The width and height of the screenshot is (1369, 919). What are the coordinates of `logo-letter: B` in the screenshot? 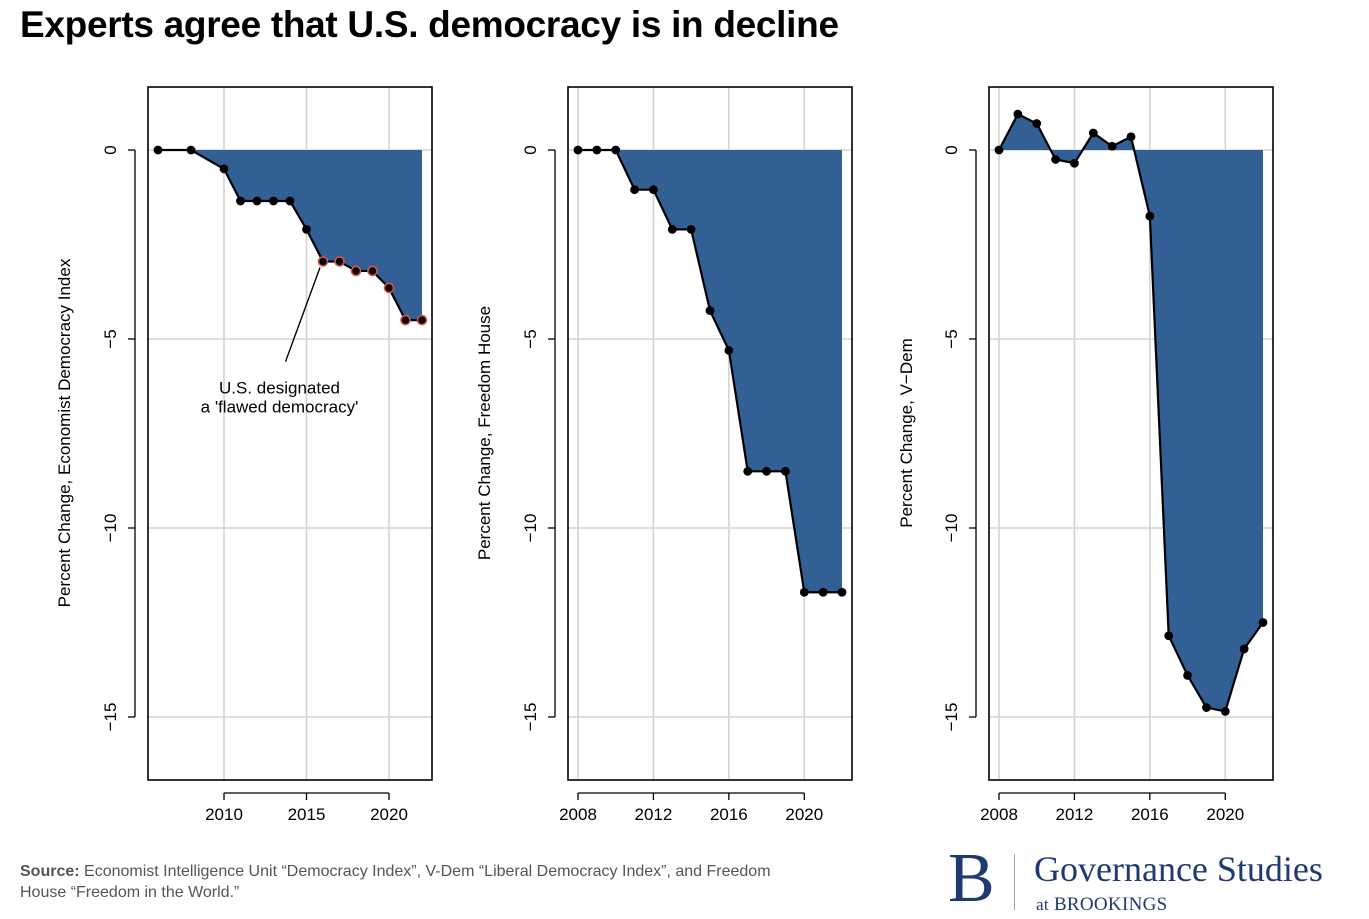 It's located at (971, 878).